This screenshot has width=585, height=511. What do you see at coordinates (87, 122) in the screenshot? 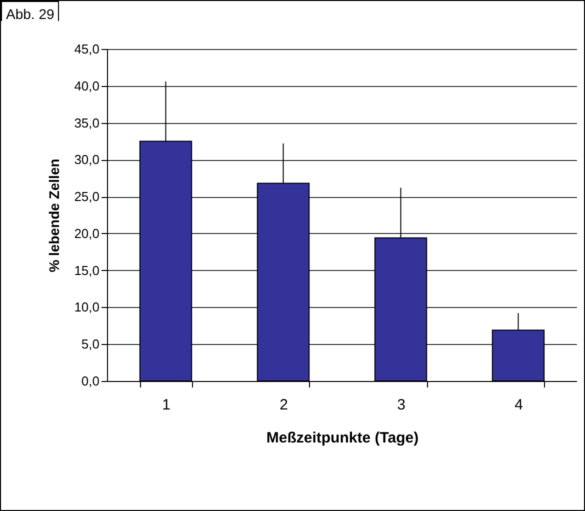
I see `y-tick-label: 35,0` at bounding box center [87, 122].